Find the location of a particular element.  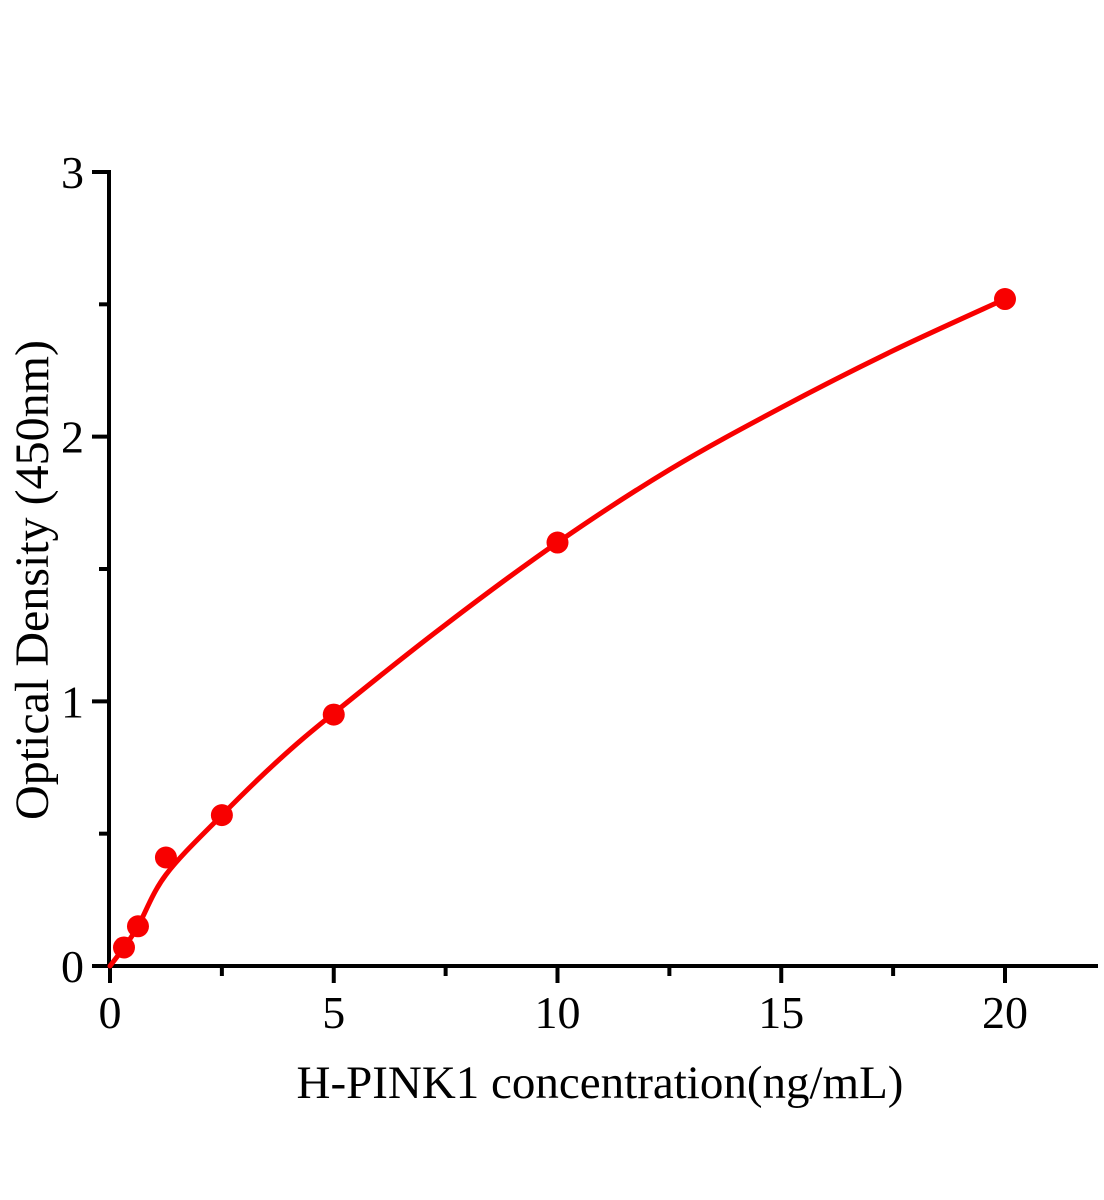

y-tick-label: 3 is located at coordinates (72, 172).